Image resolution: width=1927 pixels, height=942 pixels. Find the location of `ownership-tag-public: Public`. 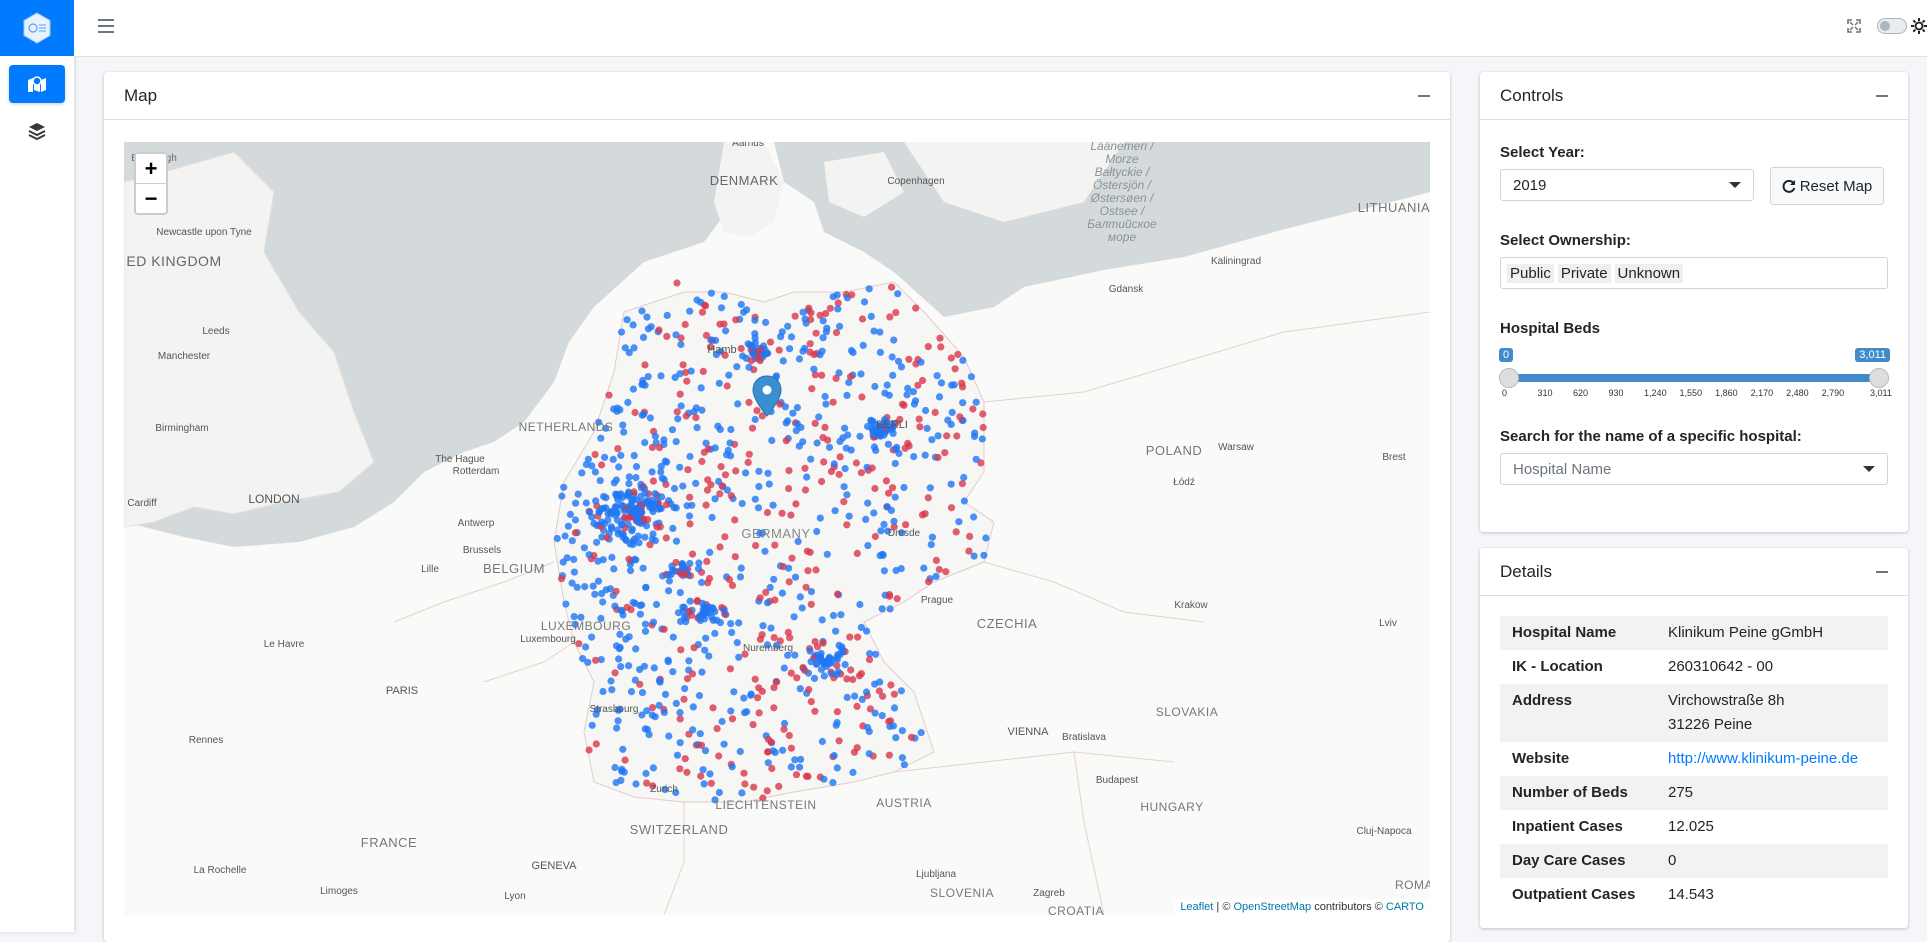

ownership-tag-public: Public is located at coordinates (1530, 273).